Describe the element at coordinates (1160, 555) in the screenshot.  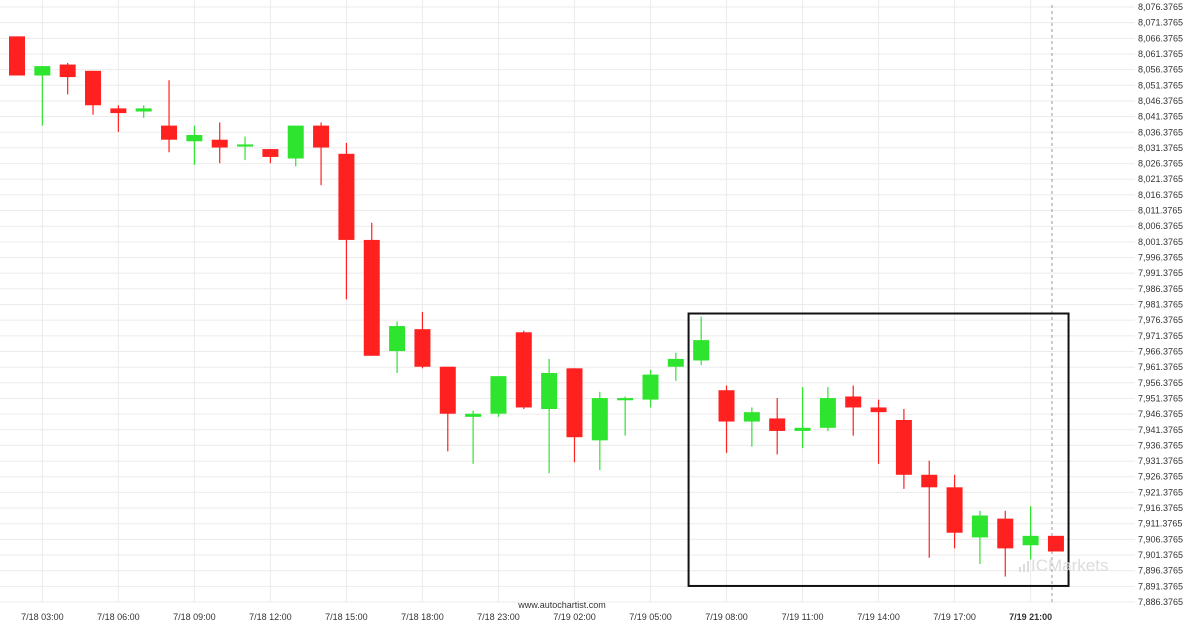
I see `y-tick-label: 7,901.3765` at that location.